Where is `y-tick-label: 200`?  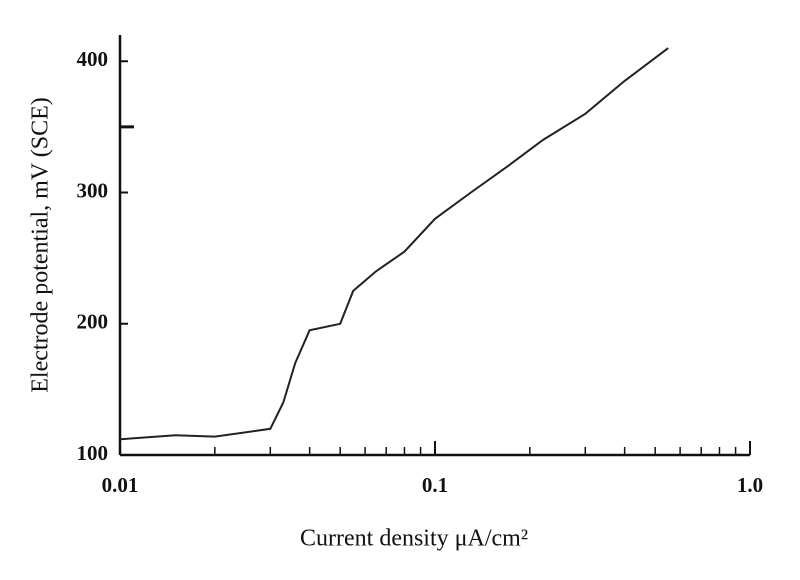 y-tick-label: 200 is located at coordinates (93, 322).